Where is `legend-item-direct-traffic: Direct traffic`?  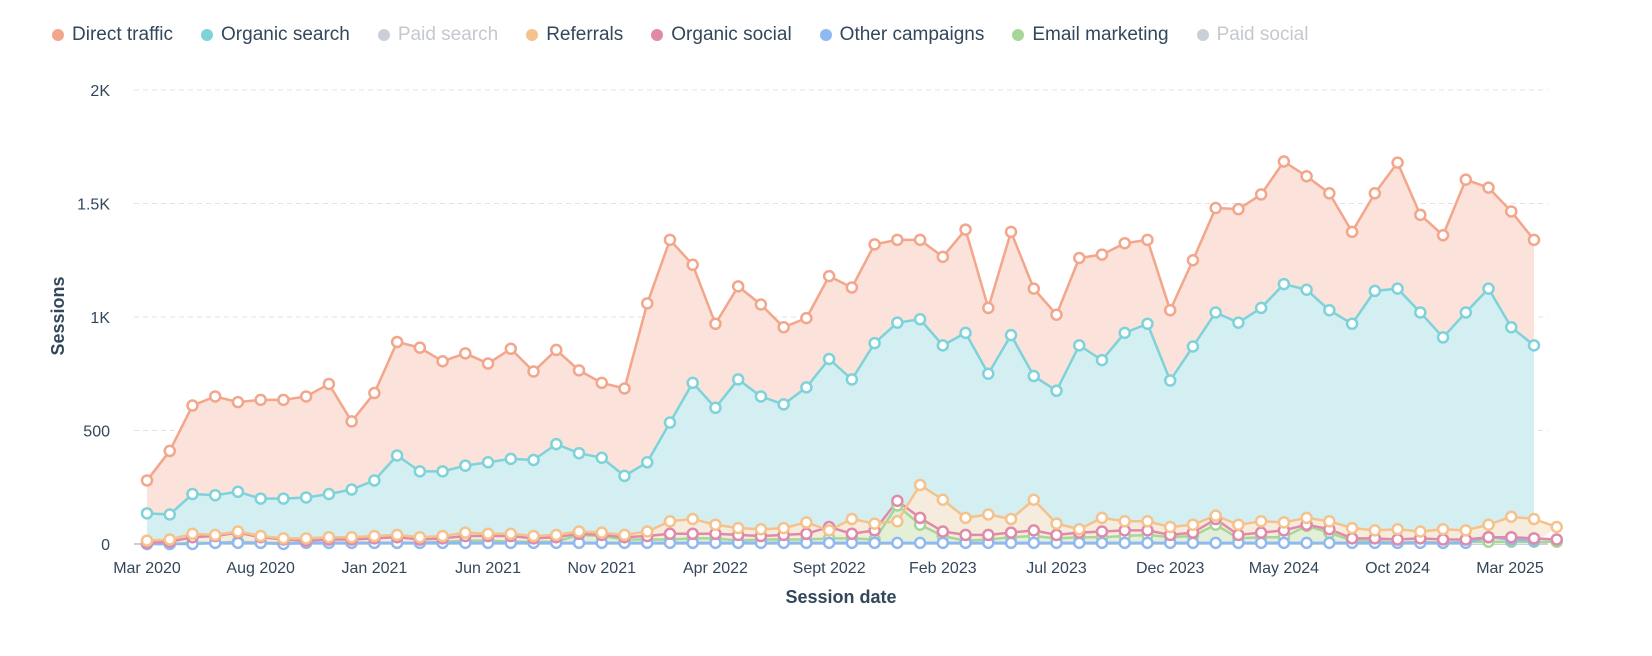 legend-item-direct-traffic: Direct traffic is located at coordinates (112, 35).